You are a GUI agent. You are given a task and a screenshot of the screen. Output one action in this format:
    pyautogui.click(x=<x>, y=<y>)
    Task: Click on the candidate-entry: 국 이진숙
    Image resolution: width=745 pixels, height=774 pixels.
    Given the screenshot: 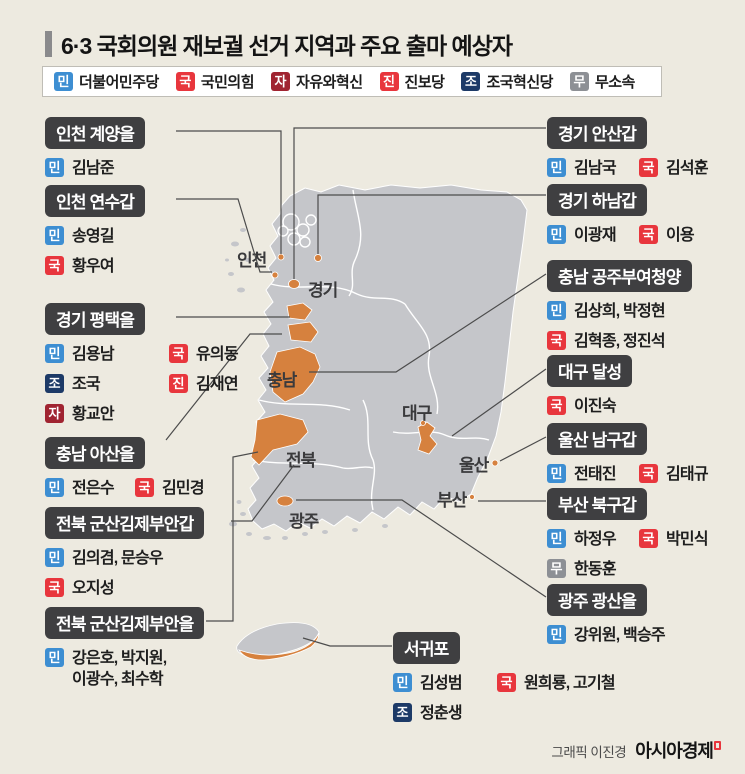 What is the action you would take?
    pyautogui.click(x=582, y=406)
    